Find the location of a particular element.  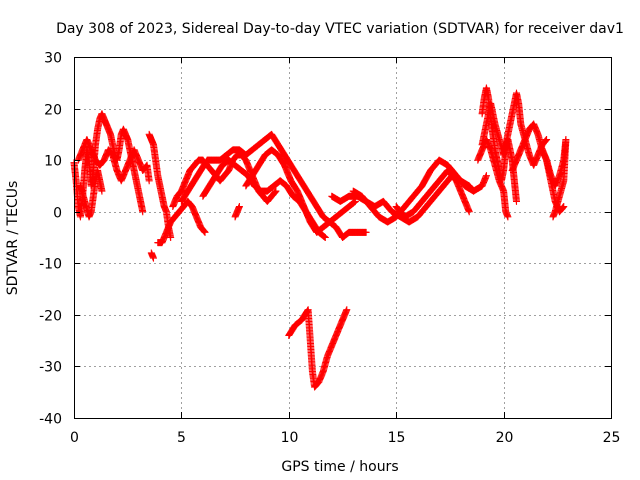

y-tick-label: 20 is located at coordinates (53, 111).